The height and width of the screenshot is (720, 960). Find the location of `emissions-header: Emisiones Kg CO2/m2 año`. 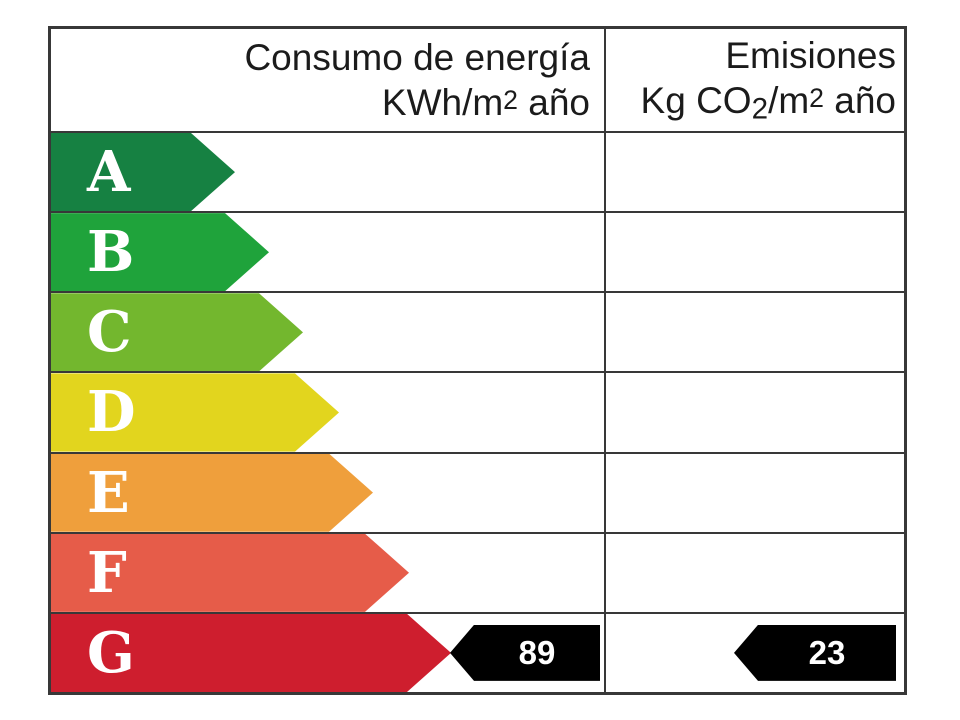

emissions-header: Emisiones Kg CO2/m2 año is located at coordinates (755, 80).